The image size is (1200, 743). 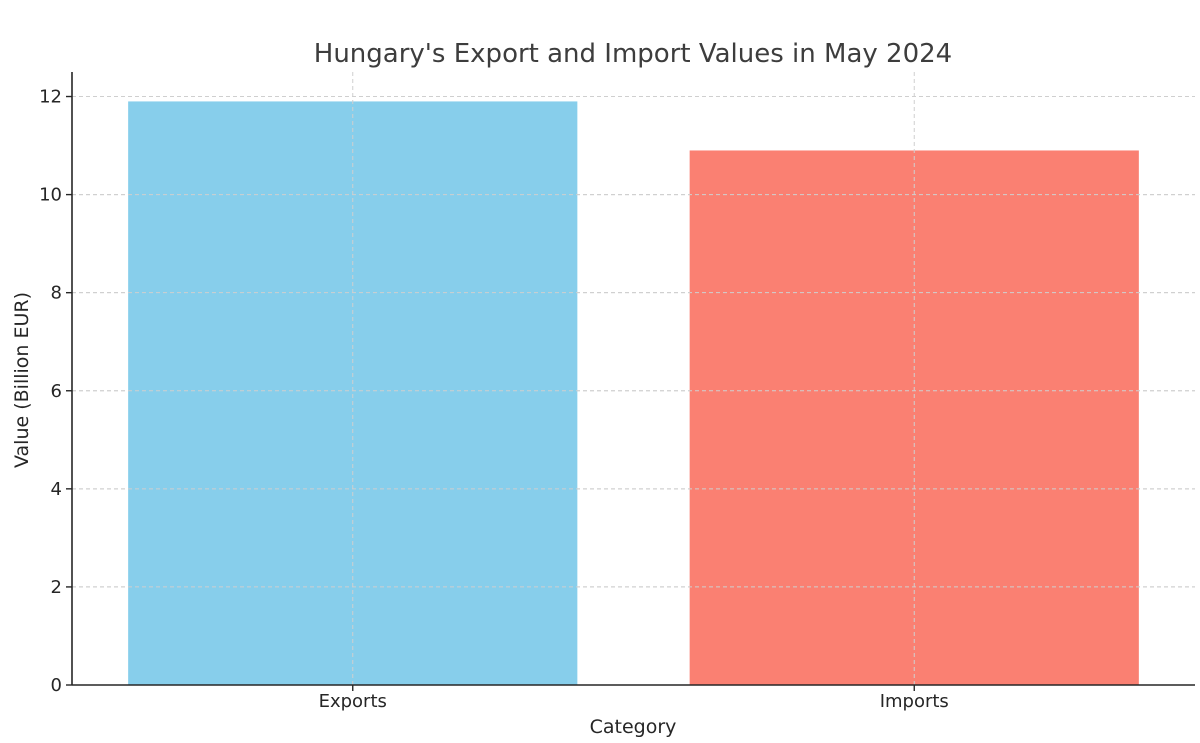 What do you see at coordinates (22, 380) in the screenshot?
I see `y-axis-title: Value (Billion EUR)` at bounding box center [22, 380].